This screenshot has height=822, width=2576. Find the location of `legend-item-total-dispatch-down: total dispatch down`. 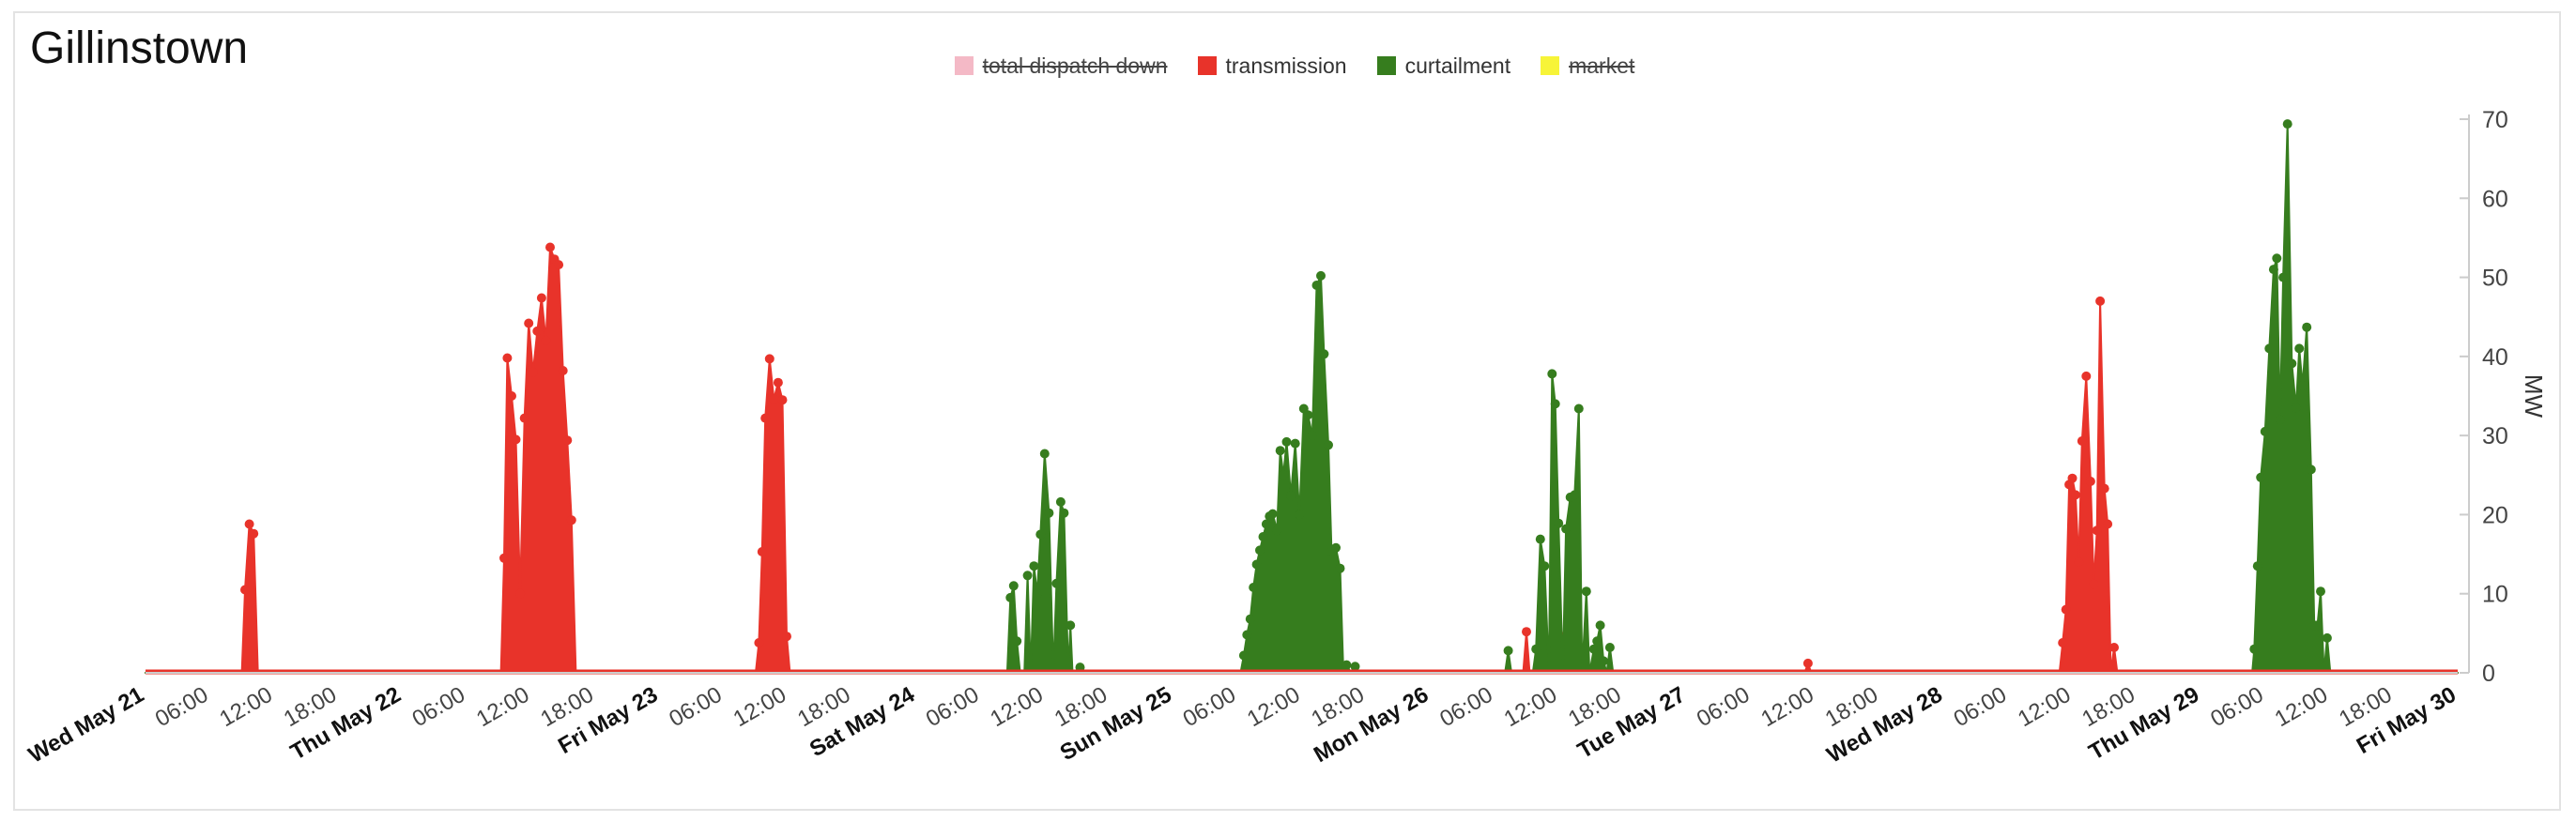

legend-item-total-dispatch-down: total dispatch down is located at coordinates (1055, 66).